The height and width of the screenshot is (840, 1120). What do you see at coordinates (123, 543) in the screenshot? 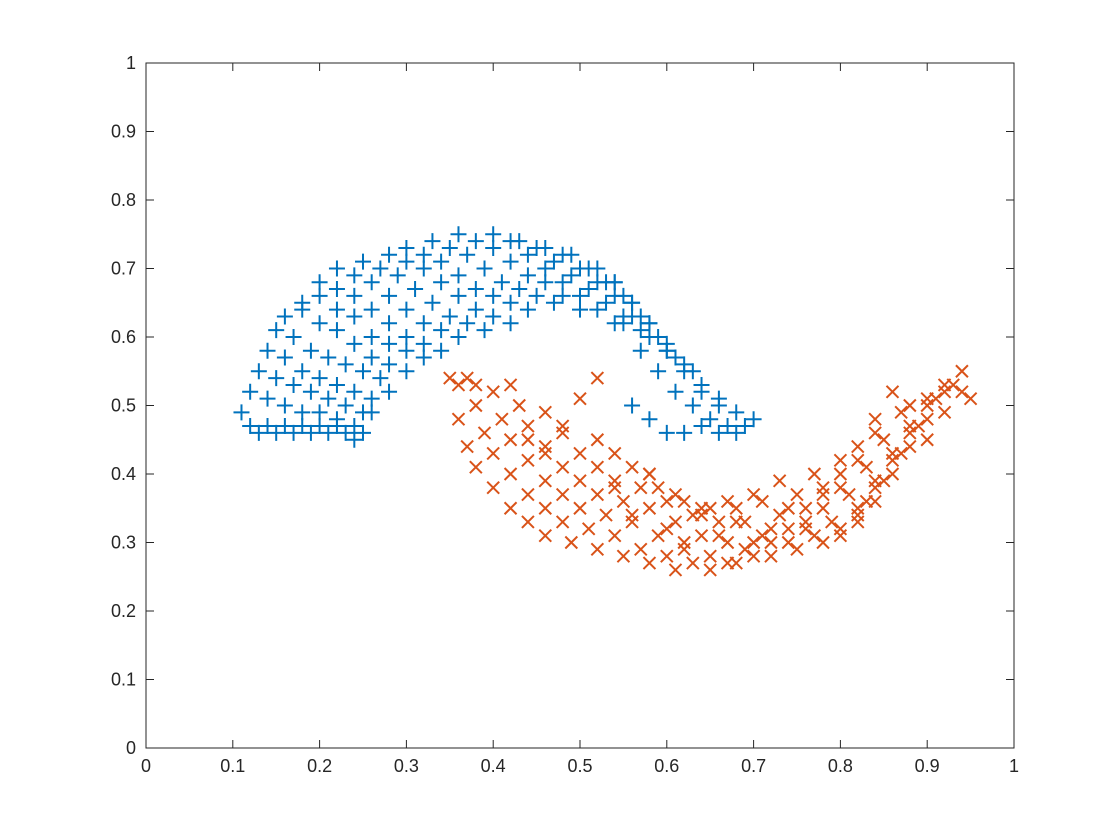
I see `y-tick-label: 0.3` at bounding box center [123, 543].